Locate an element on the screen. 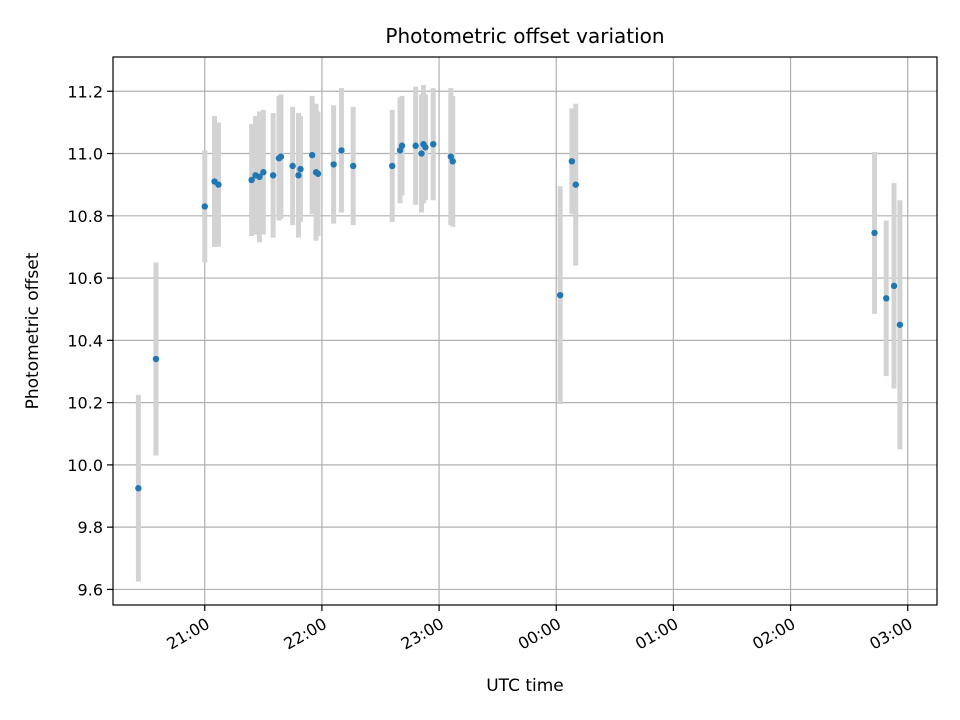  y-tick-label: 9.6 is located at coordinates (90, 589).